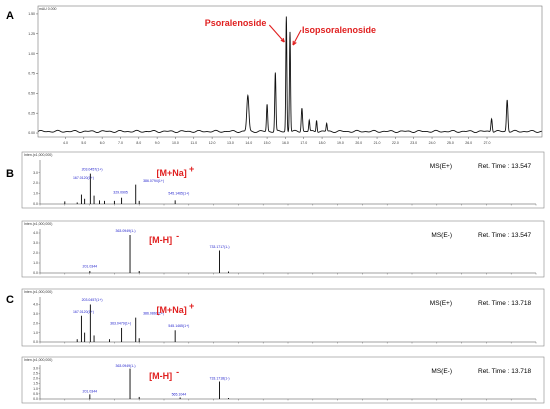 This screenshot has width=550, height=409. What do you see at coordinates (35, 253) in the screenshot?
I see `spectrum-b2-ytick-label: 2.0` at bounding box center [35, 253].